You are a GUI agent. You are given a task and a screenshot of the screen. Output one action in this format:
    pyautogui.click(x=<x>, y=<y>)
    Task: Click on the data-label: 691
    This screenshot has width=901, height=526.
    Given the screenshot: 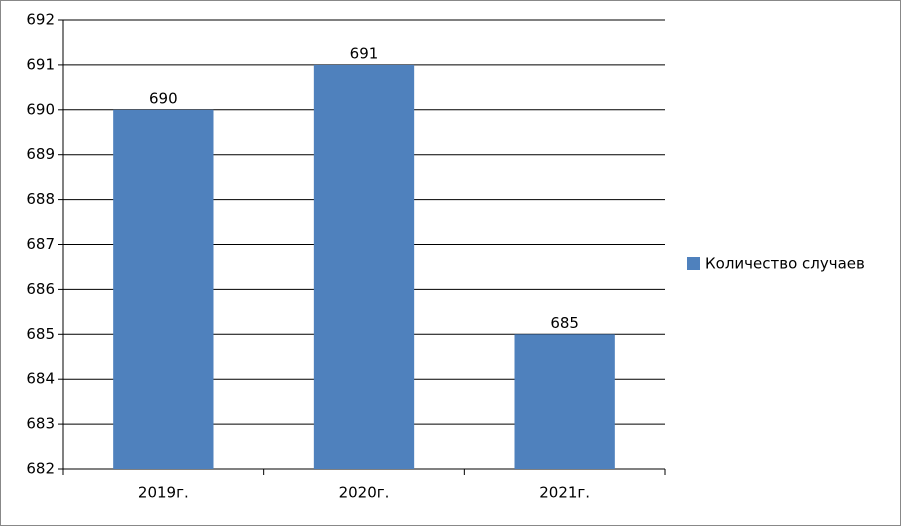 What is the action you would take?
    pyautogui.click(x=364, y=53)
    